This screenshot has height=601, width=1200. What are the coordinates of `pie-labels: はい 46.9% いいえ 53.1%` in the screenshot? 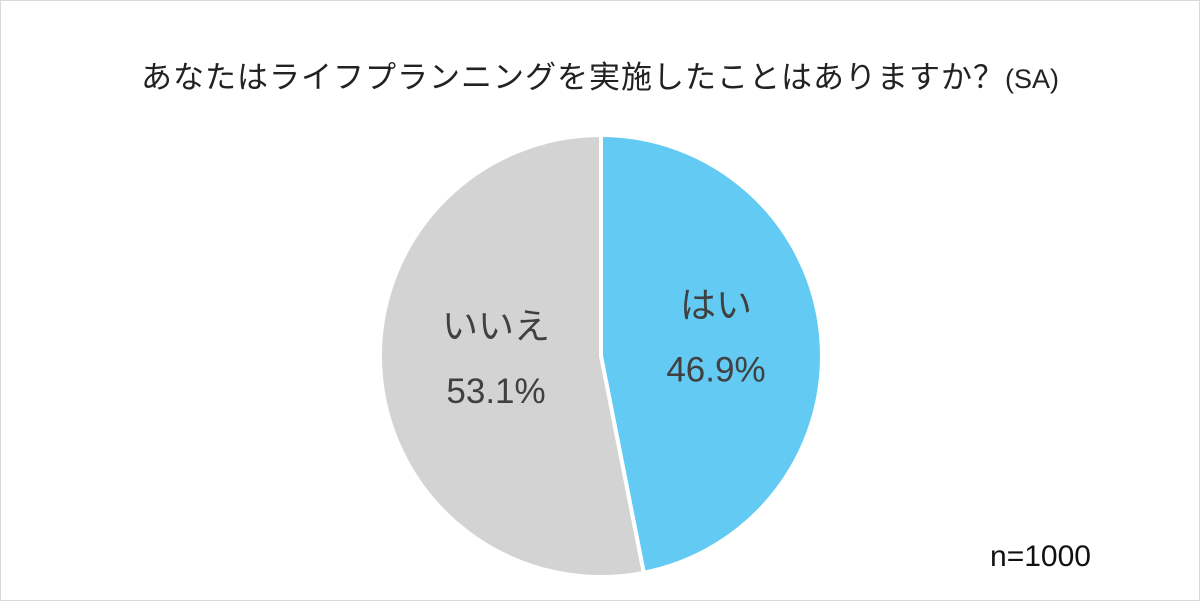 It's located at (604, 348).